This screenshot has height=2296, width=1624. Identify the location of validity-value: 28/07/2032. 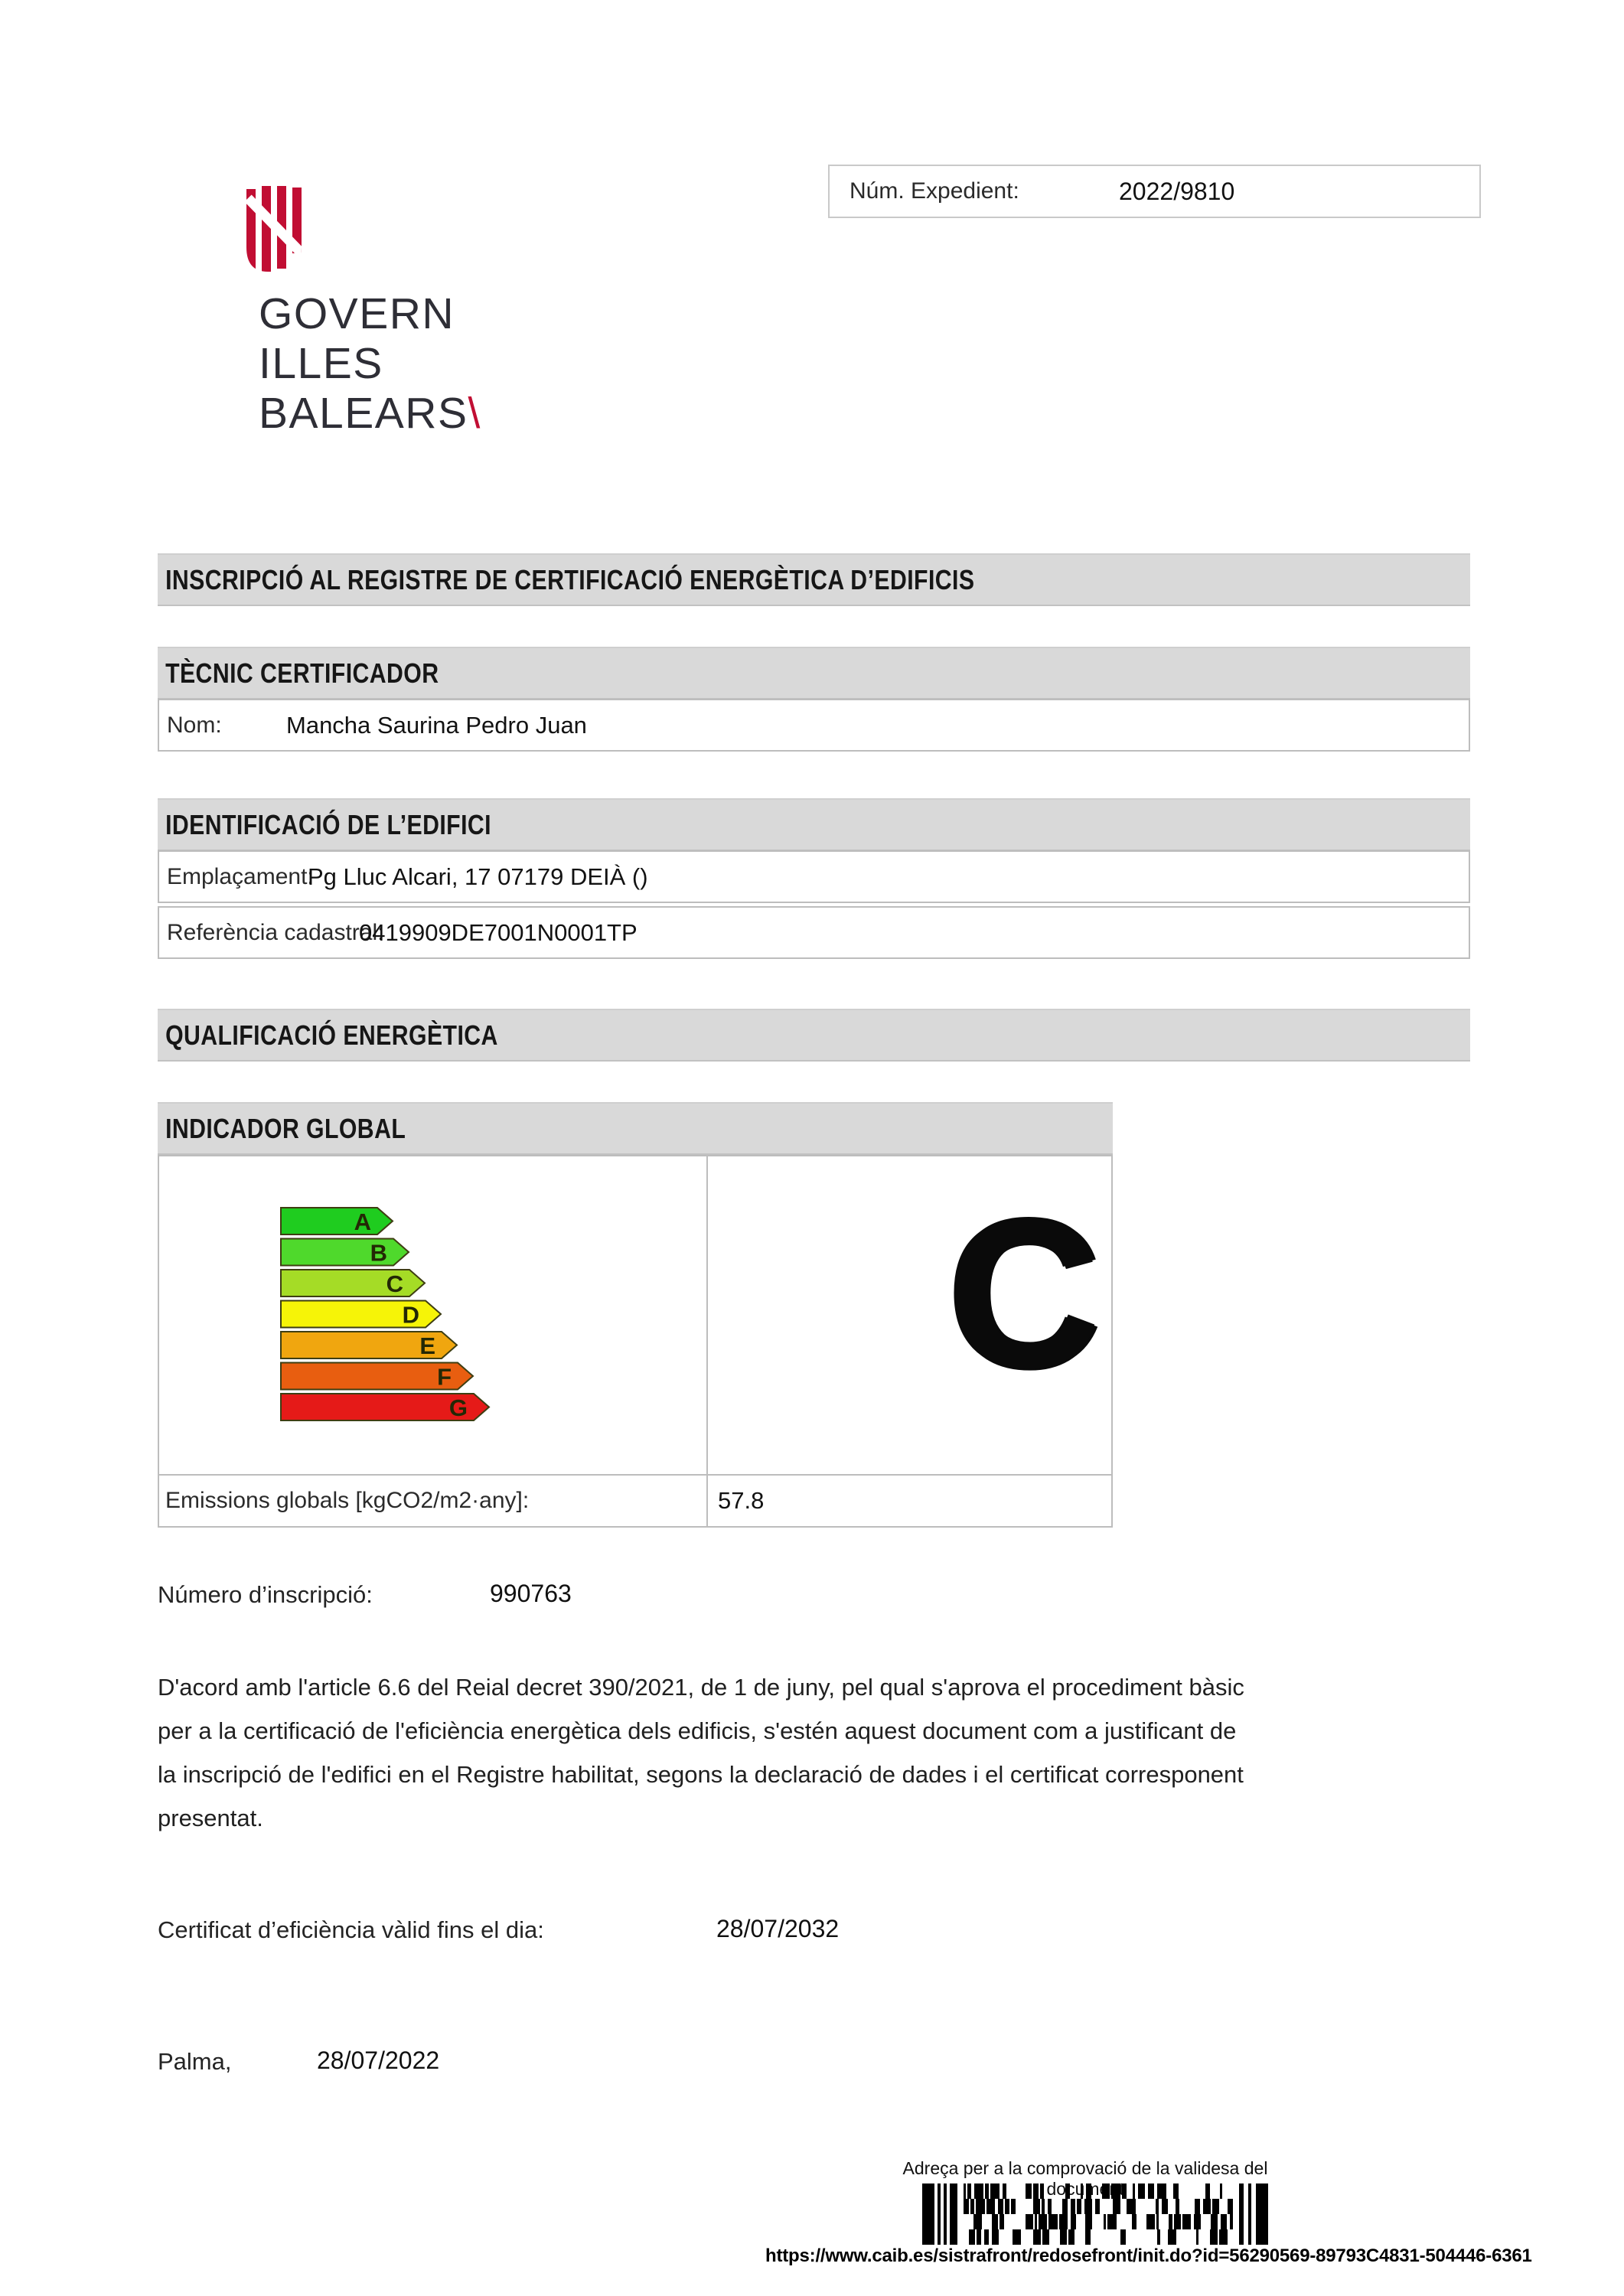
(778, 1928).